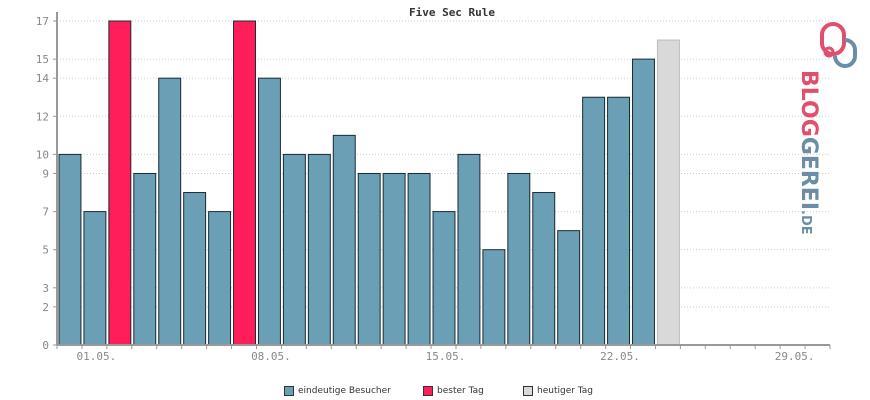 The image size is (870, 400). What do you see at coordinates (838, 44) in the screenshot?
I see `logo-icon` at bounding box center [838, 44].